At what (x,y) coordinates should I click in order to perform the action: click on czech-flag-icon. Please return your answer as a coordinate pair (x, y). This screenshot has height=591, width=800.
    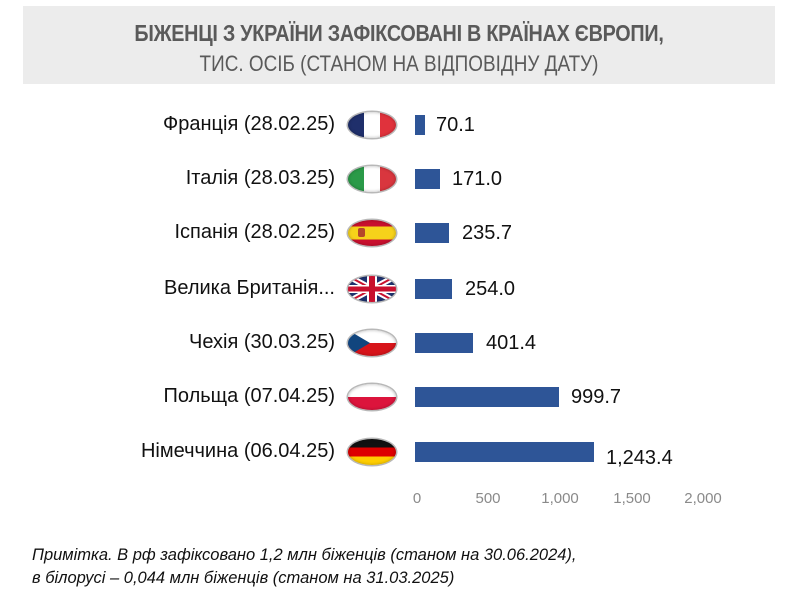
    Looking at the image, I should click on (372, 343).